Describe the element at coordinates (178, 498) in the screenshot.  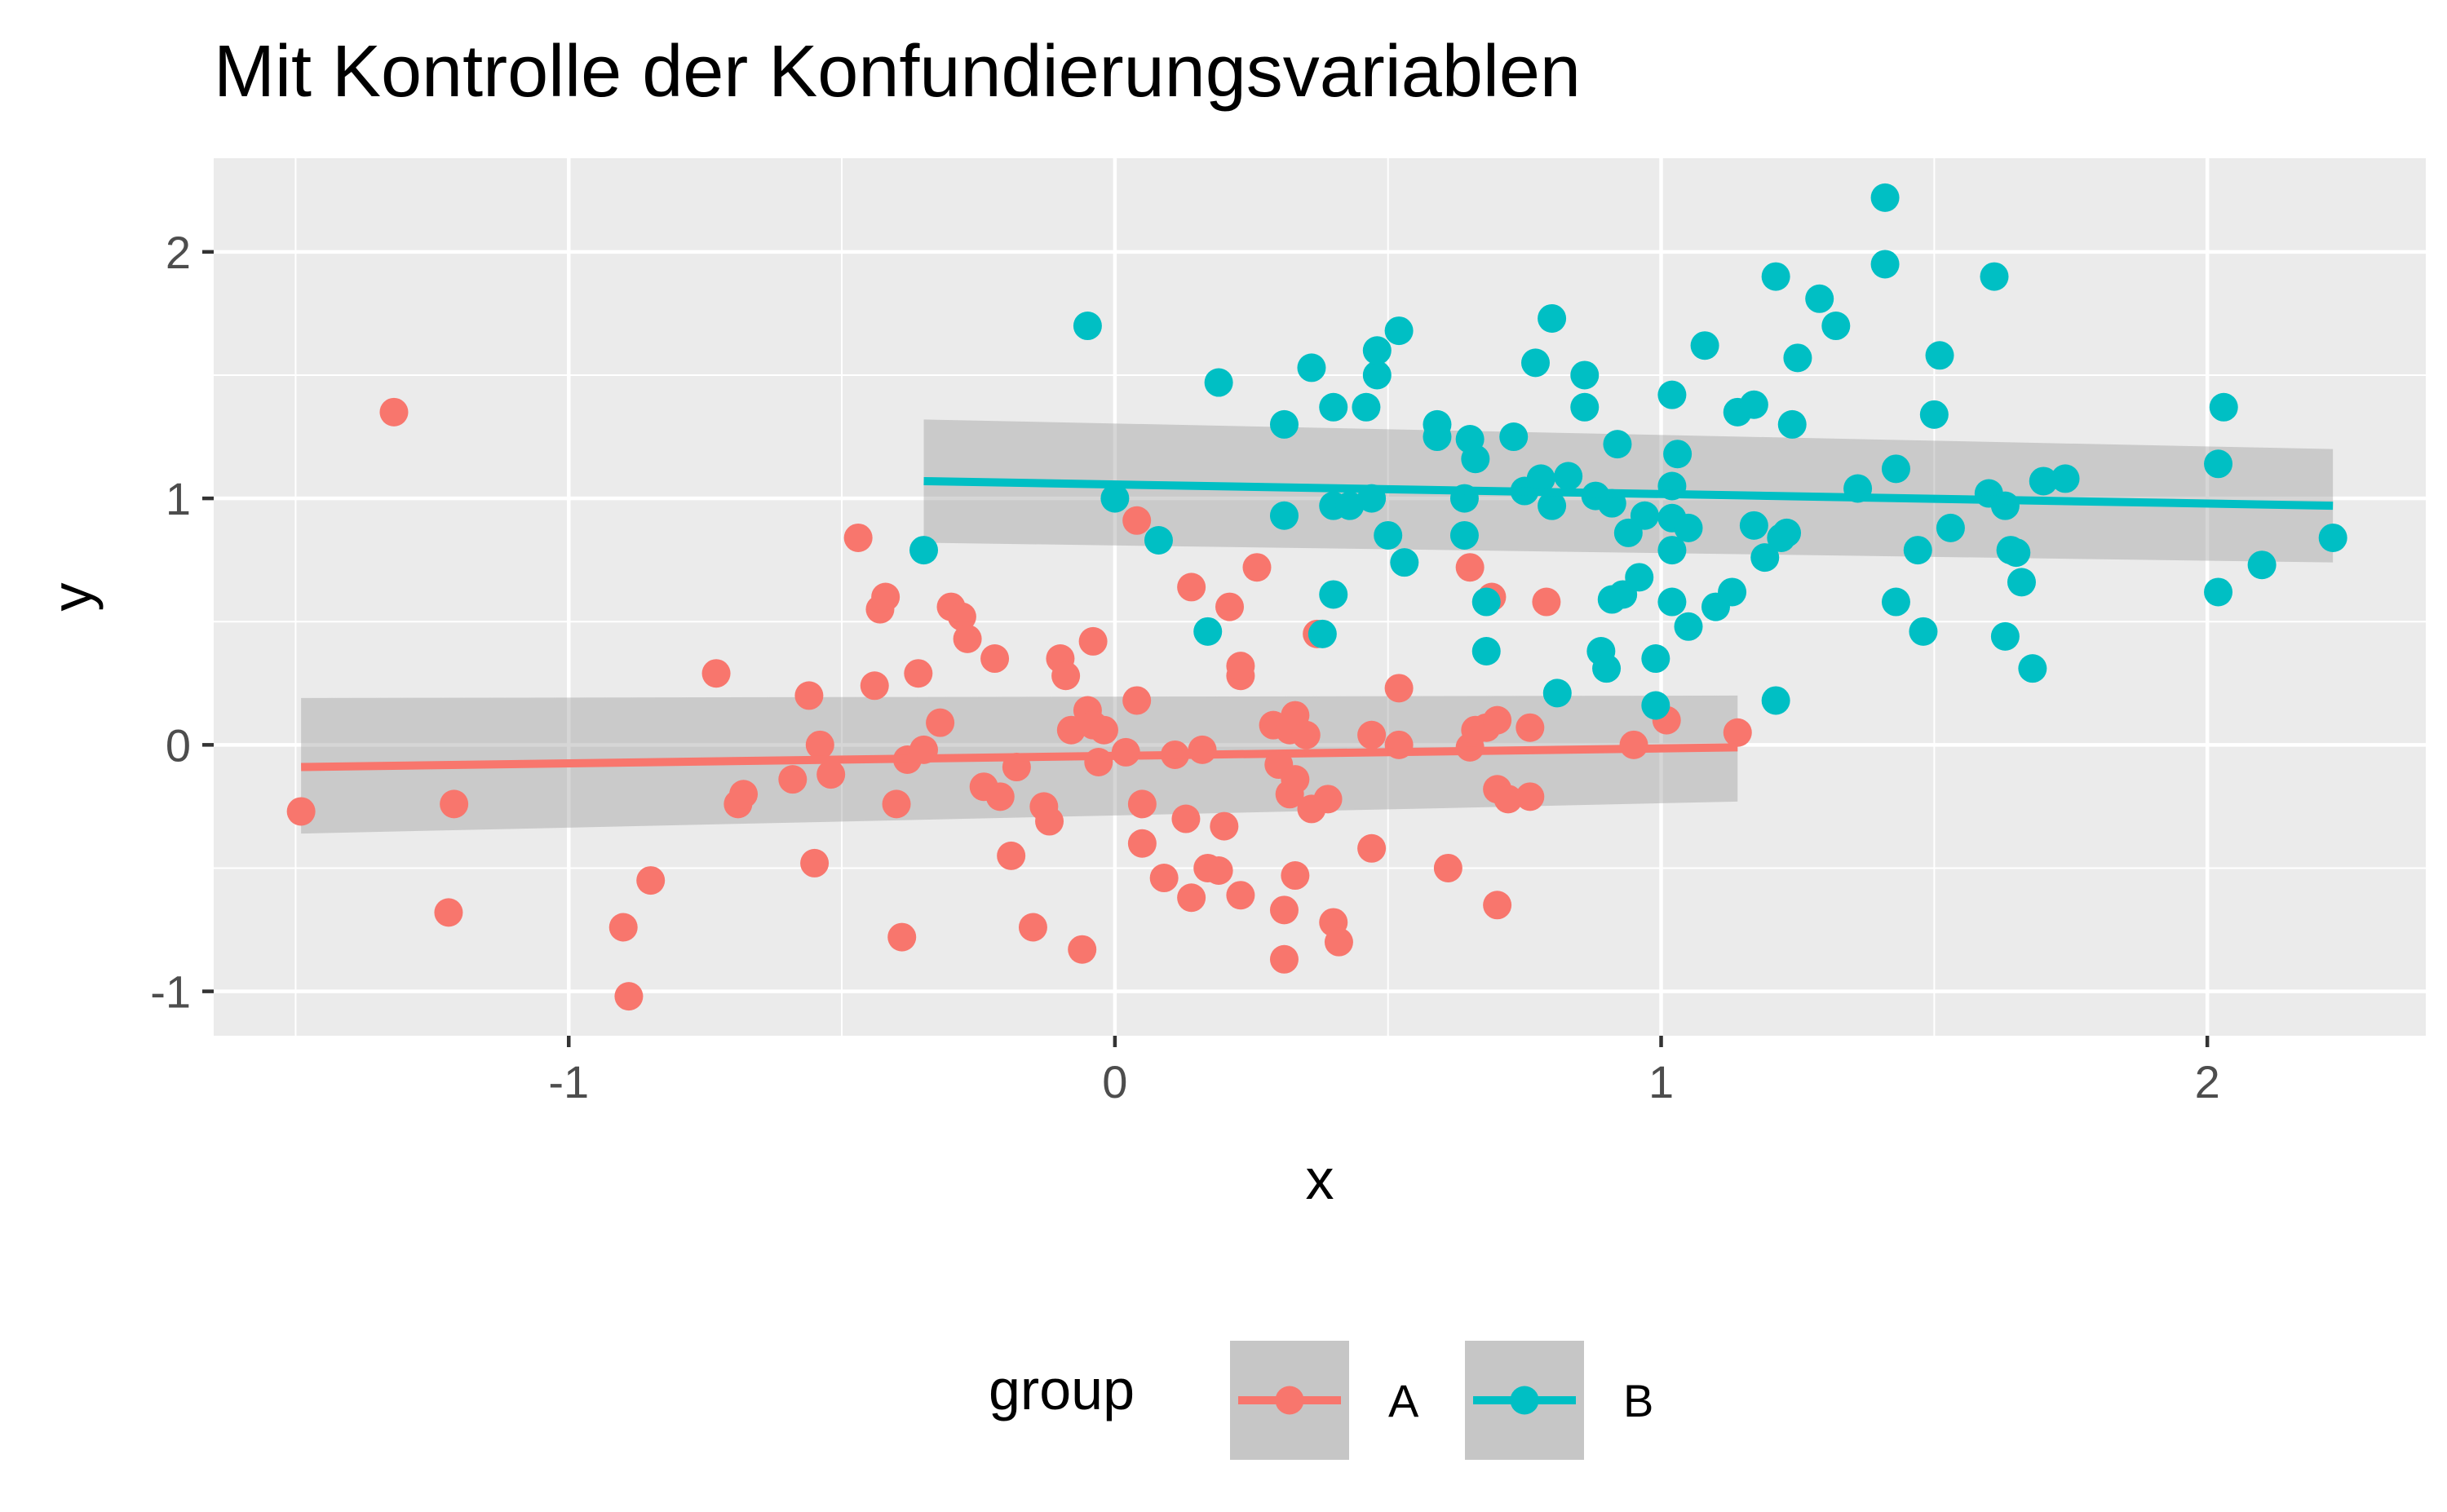
I see `y-tick-label: 1` at that location.